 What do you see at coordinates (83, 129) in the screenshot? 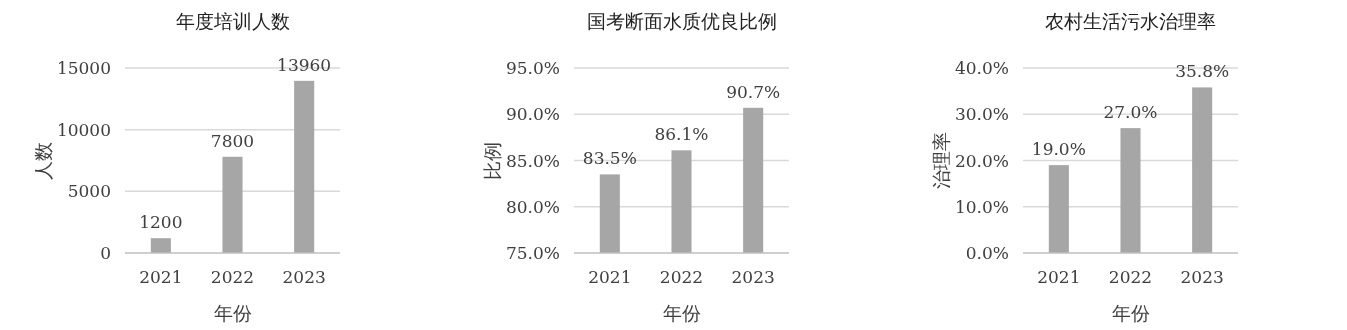
I see `y-tick-label: 10000` at bounding box center [83, 129].